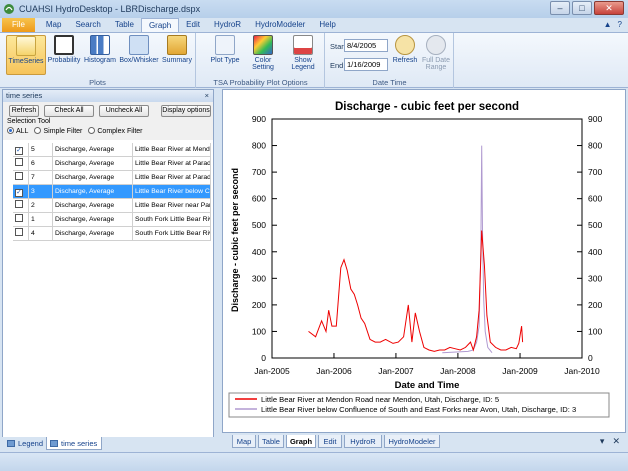 The image size is (628, 471). Describe the element at coordinates (595, 199) in the screenshot. I see `y-tick-label-right: 600` at that location.